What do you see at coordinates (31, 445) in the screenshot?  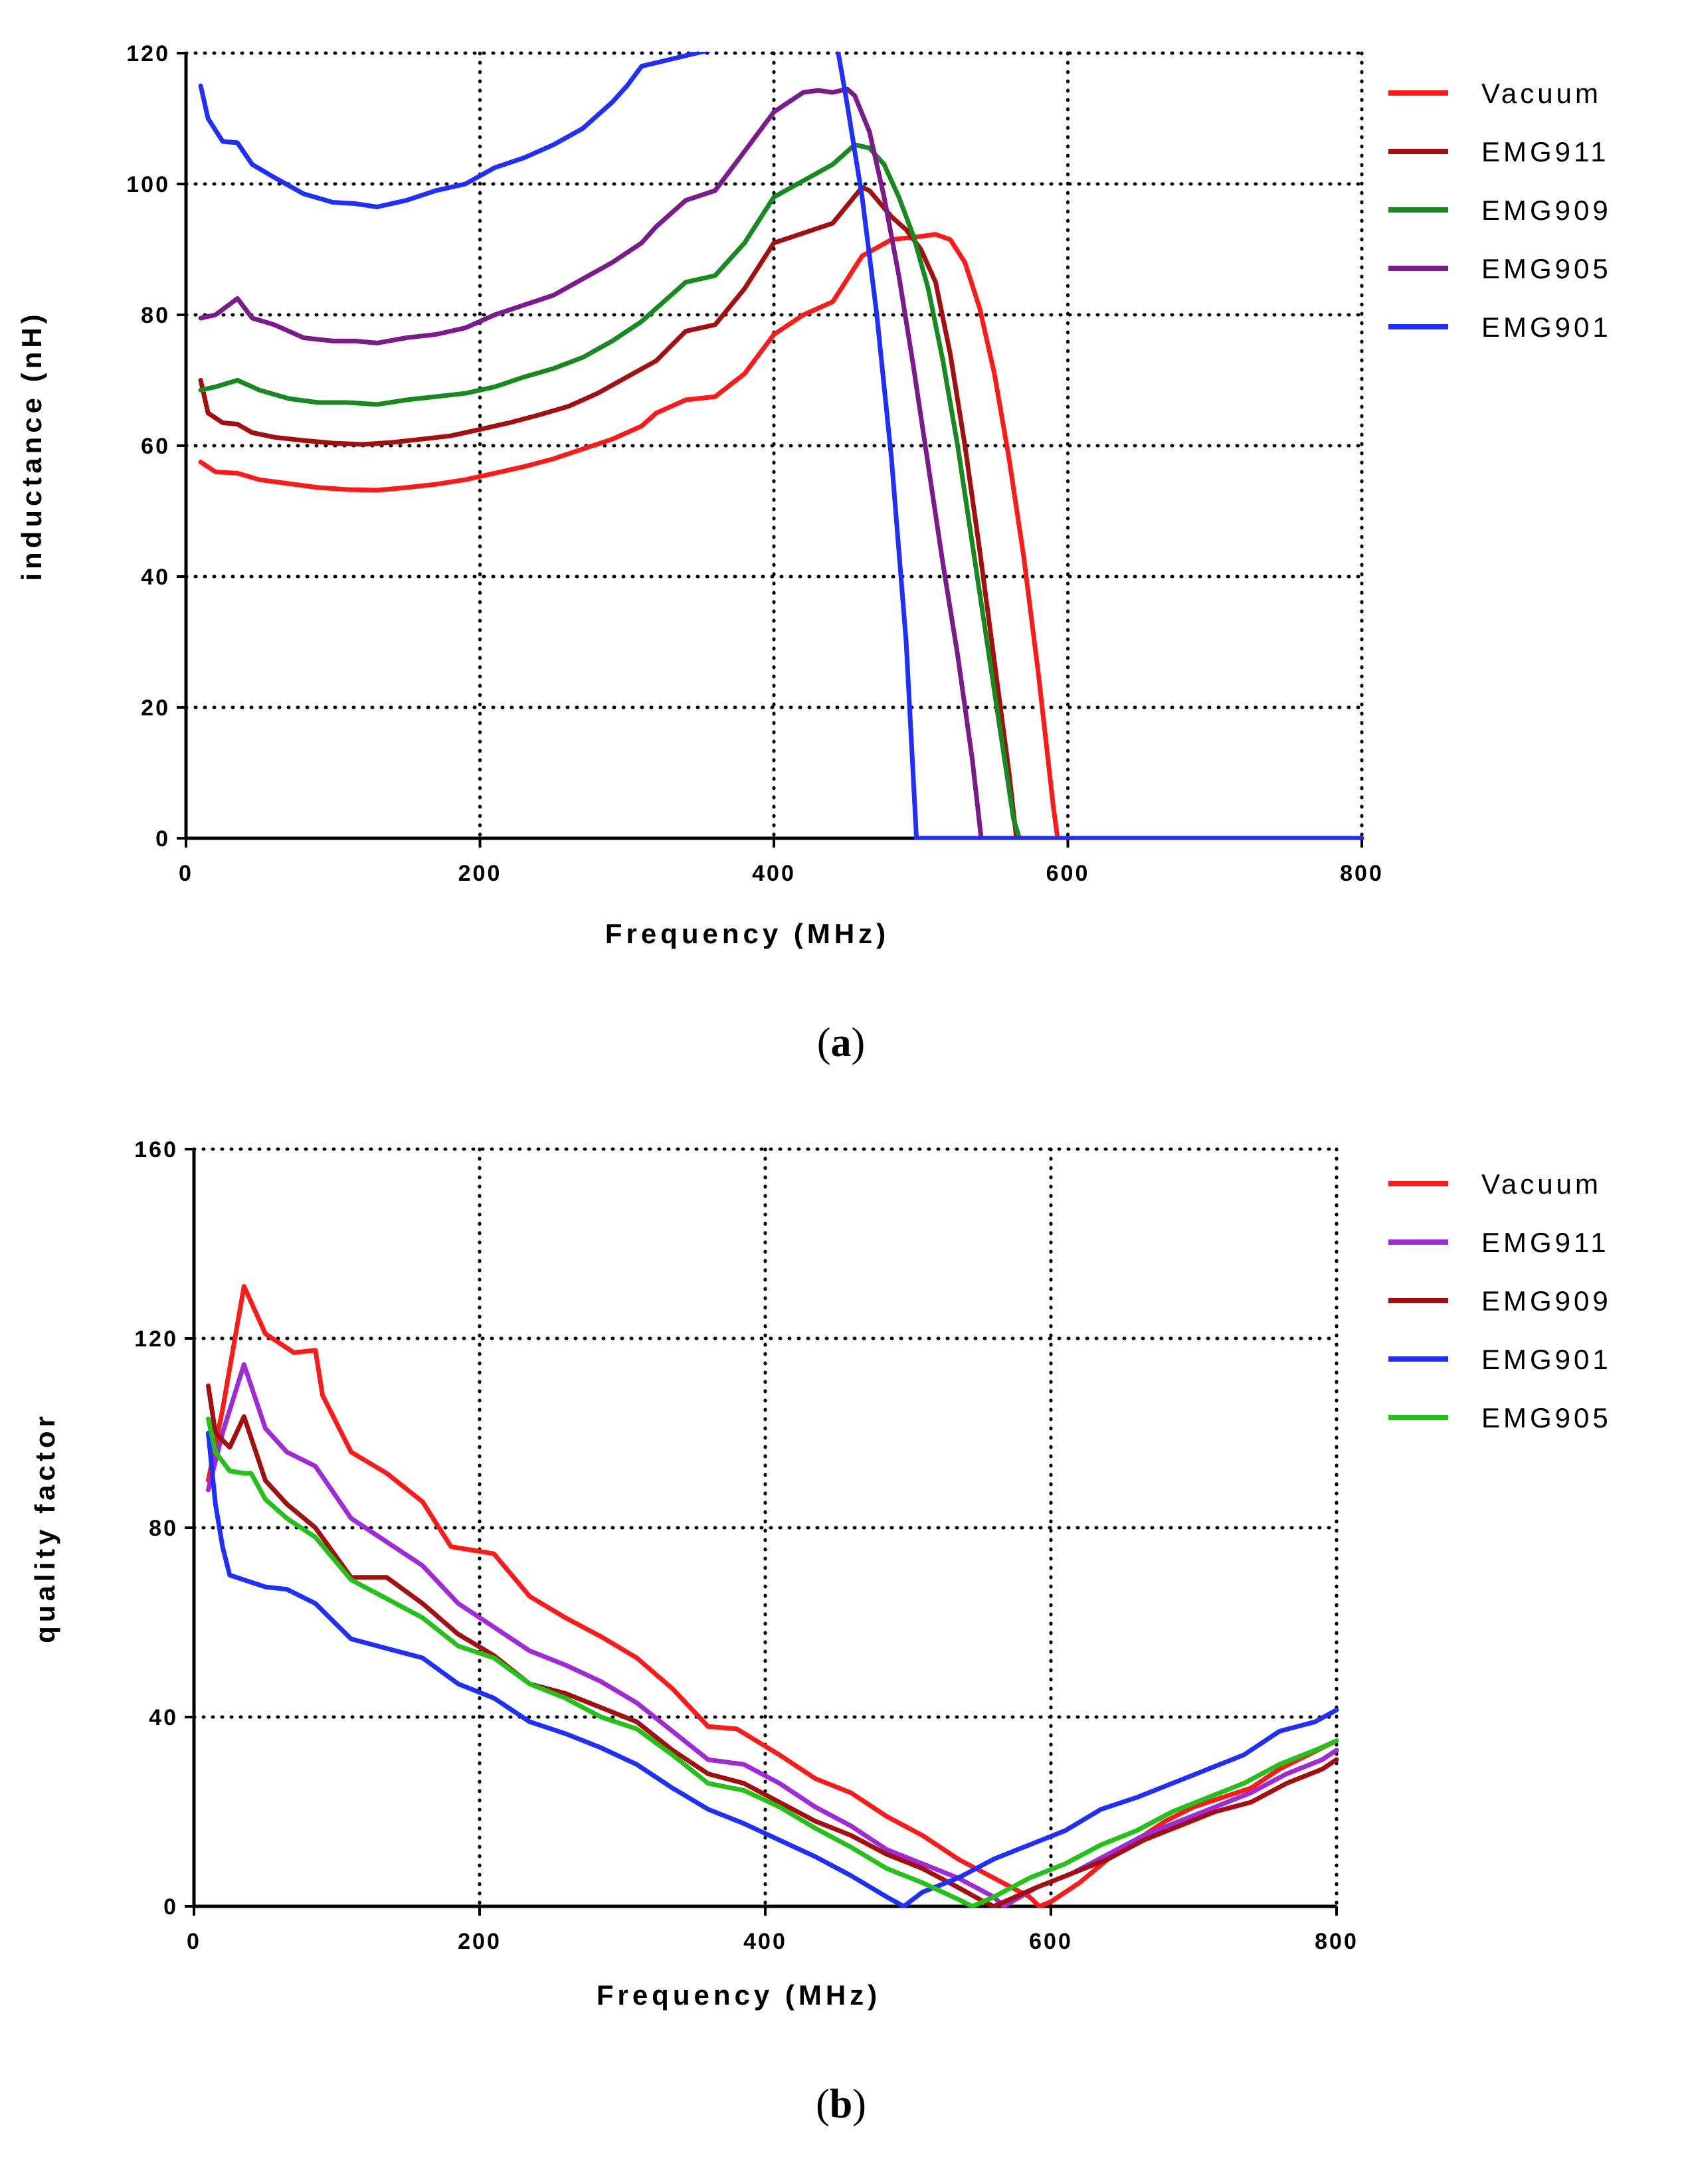 I see `y-axis-label: inductance (nH)` at bounding box center [31, 445].